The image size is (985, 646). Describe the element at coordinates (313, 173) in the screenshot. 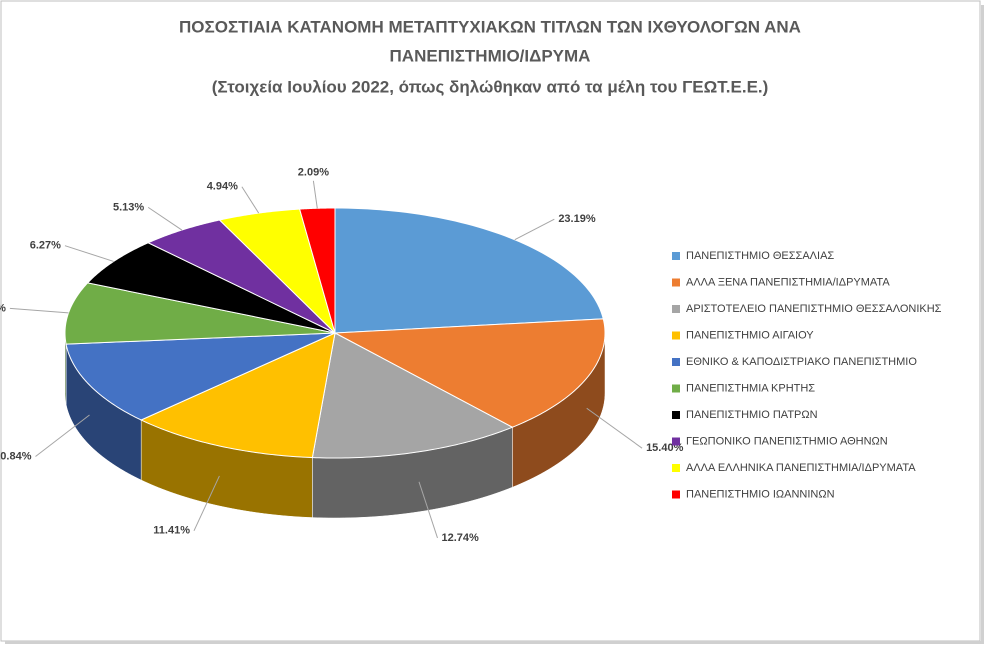

I see `data-label: 2.09%` at that location.